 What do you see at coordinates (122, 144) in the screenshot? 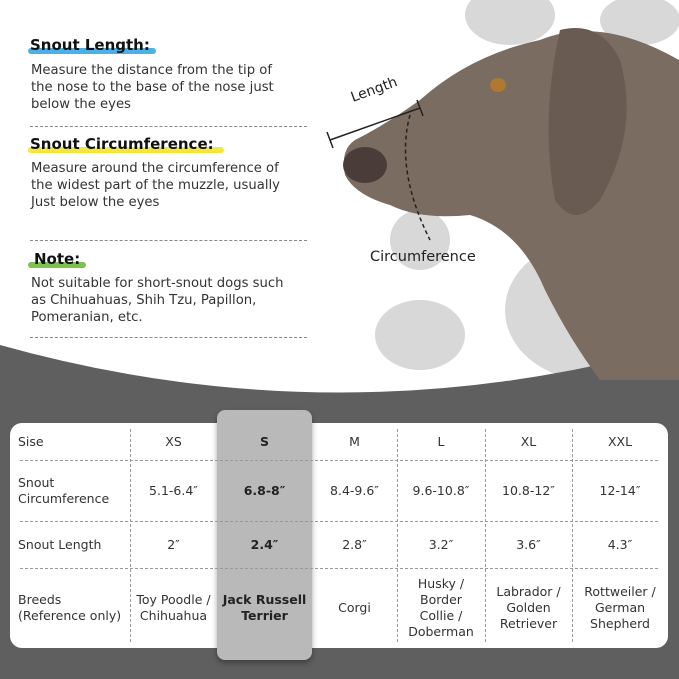
I see `snout-circumference-heading: Snout Circumference:` at bounding box center [122, 144].